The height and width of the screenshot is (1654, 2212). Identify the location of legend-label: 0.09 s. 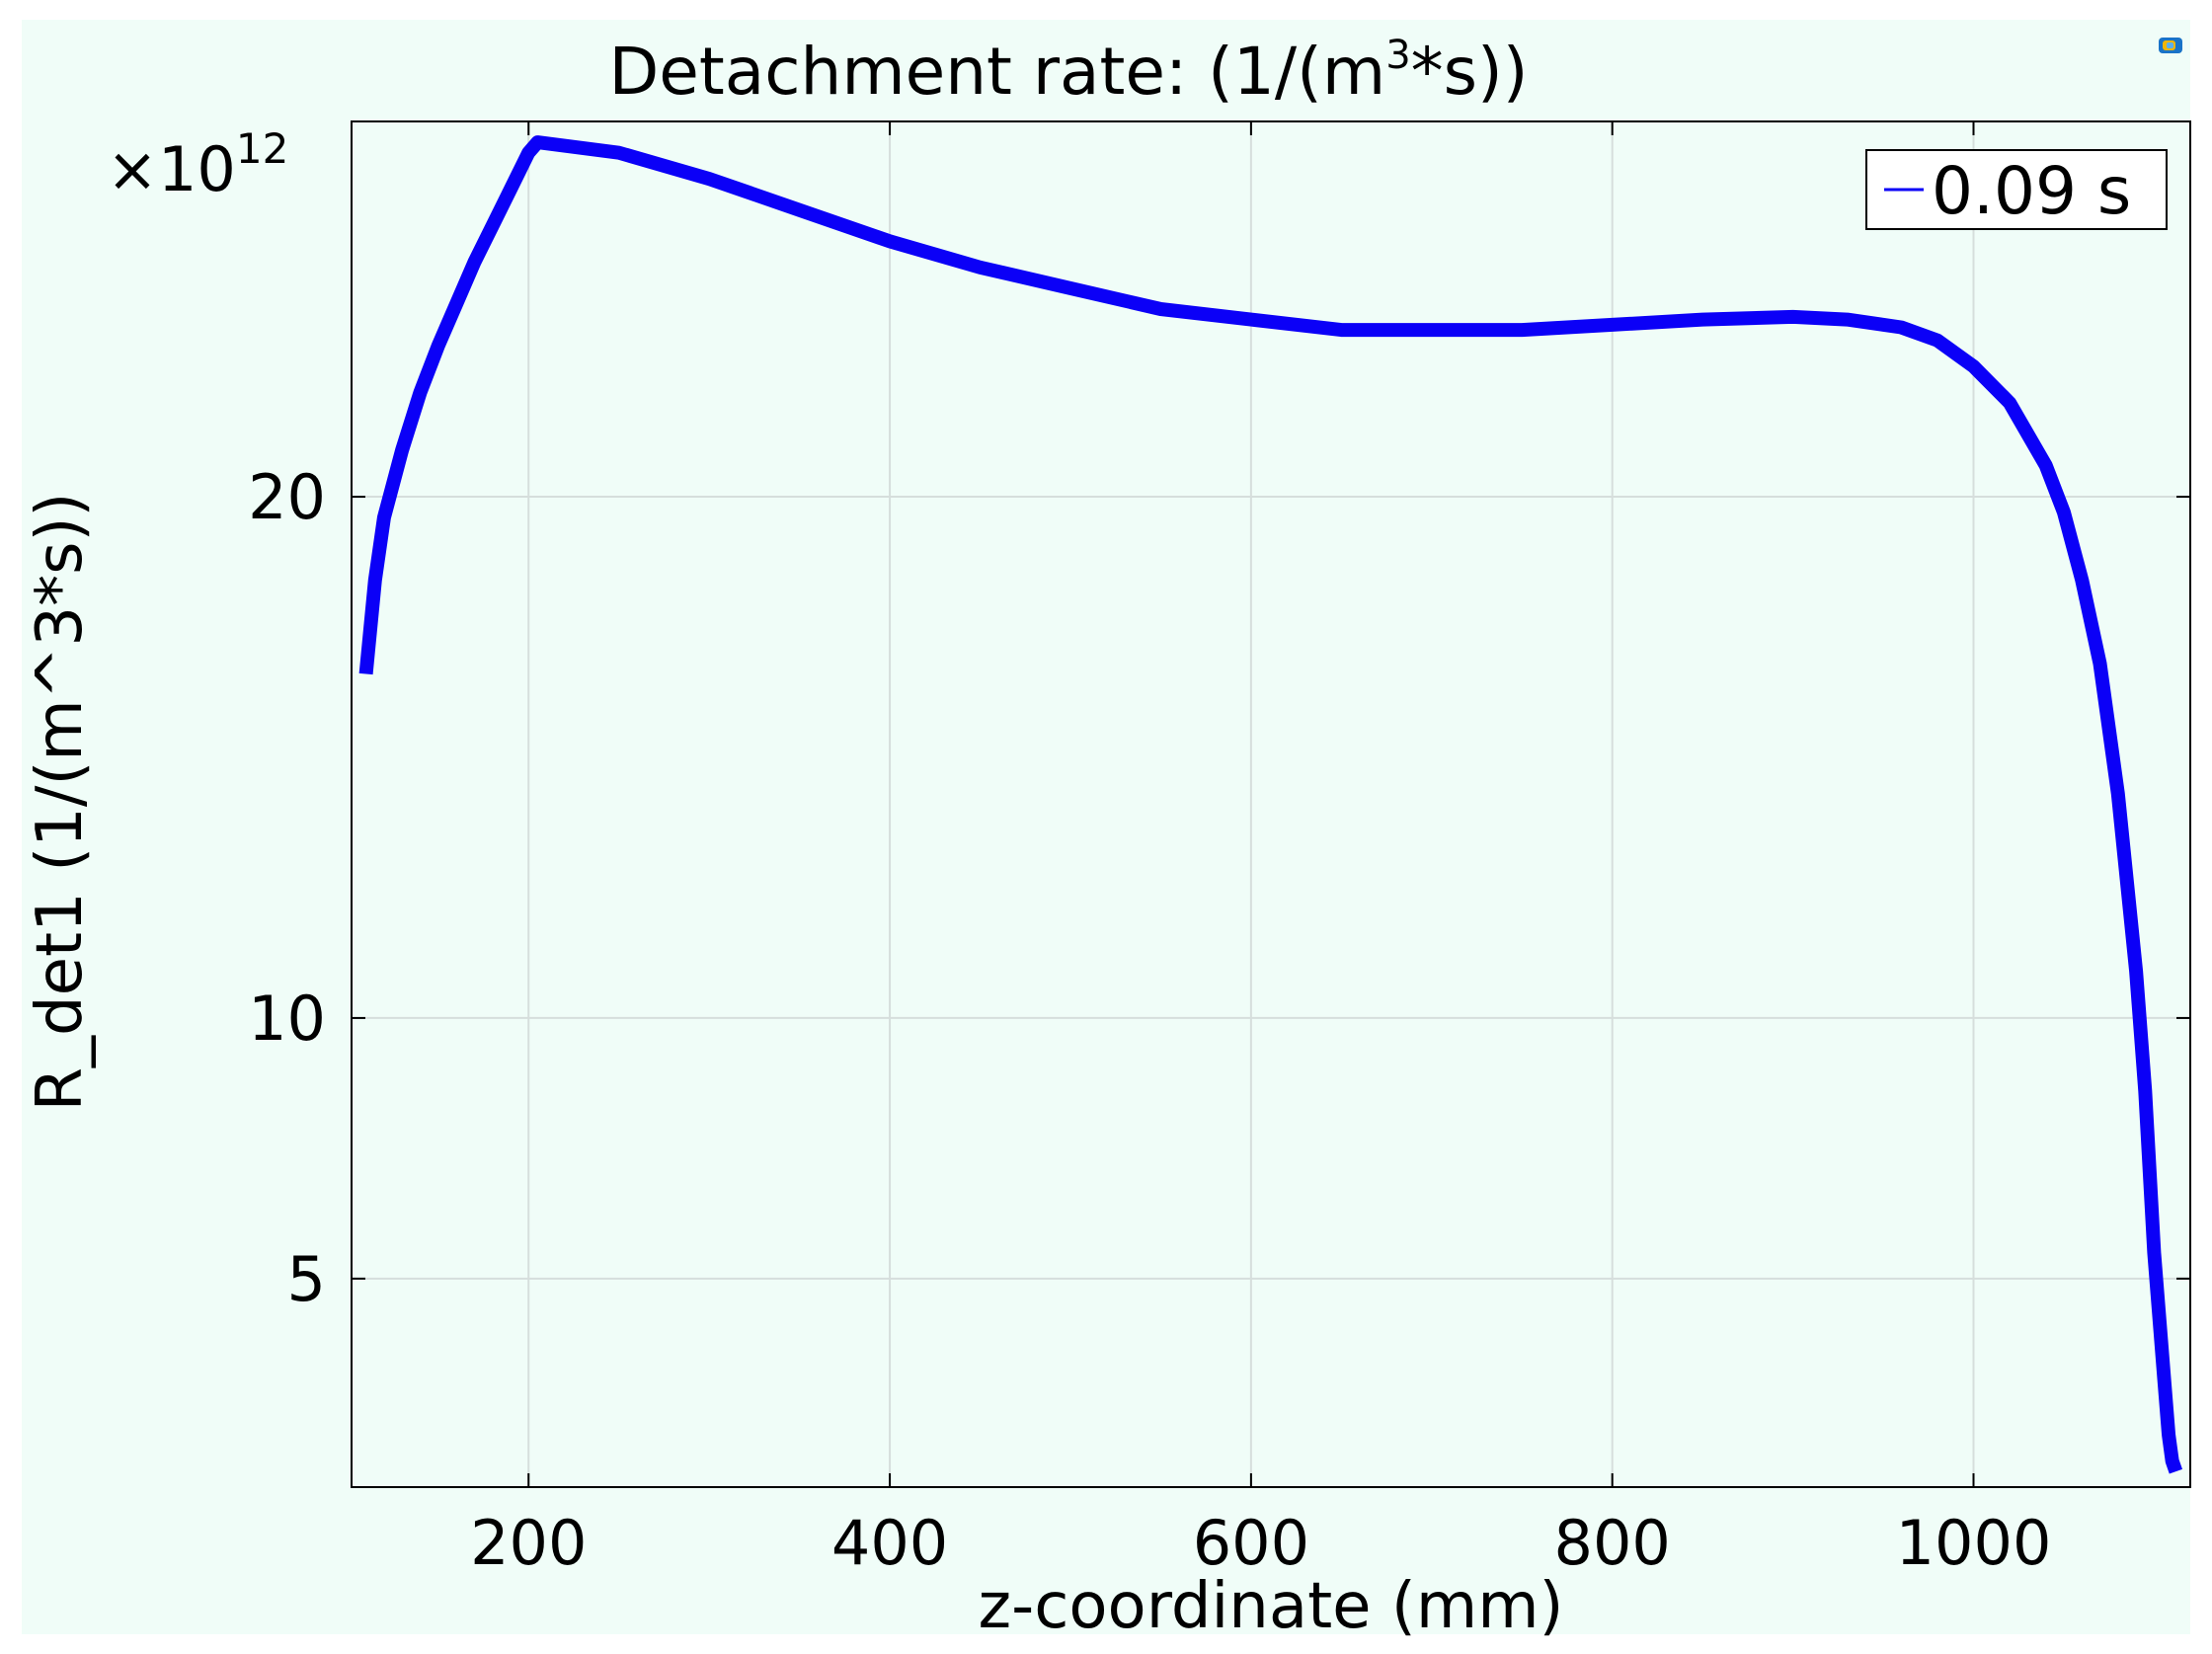
(2032, 191).